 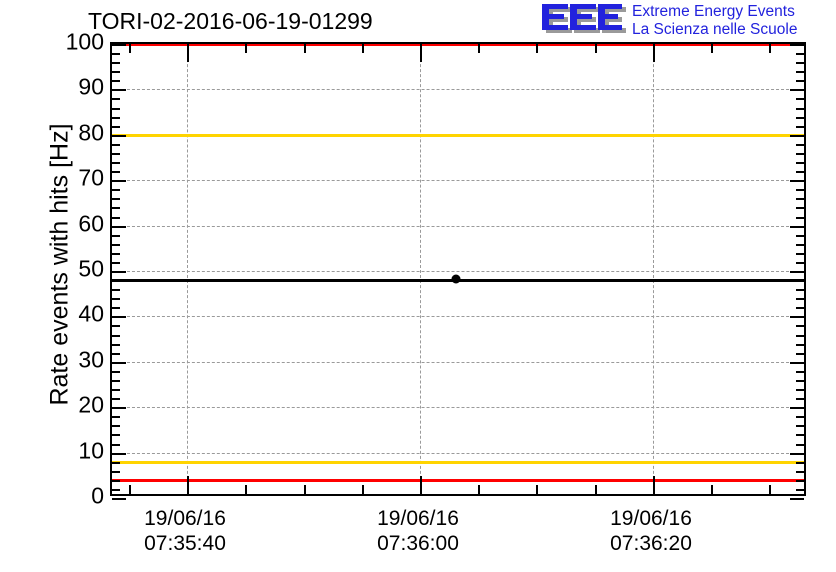 I want to click on x-axis-major-tick-top, so click(x=654, y=53).